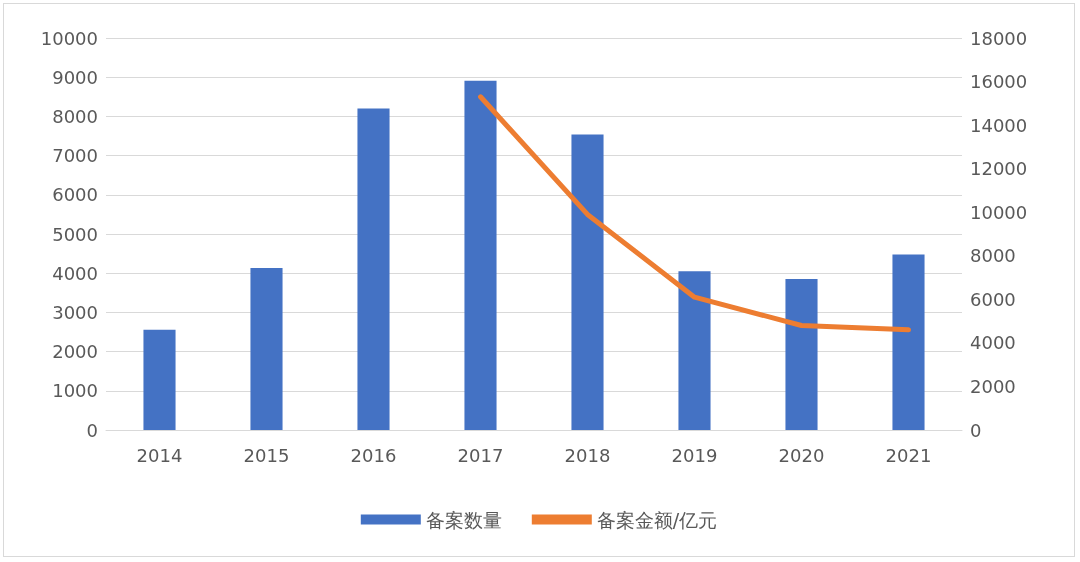 The image size is (1080, 562). Describe the element at coordinates (75, 195) in the screenshot. I see `y-tick-label: 6000` at that location.